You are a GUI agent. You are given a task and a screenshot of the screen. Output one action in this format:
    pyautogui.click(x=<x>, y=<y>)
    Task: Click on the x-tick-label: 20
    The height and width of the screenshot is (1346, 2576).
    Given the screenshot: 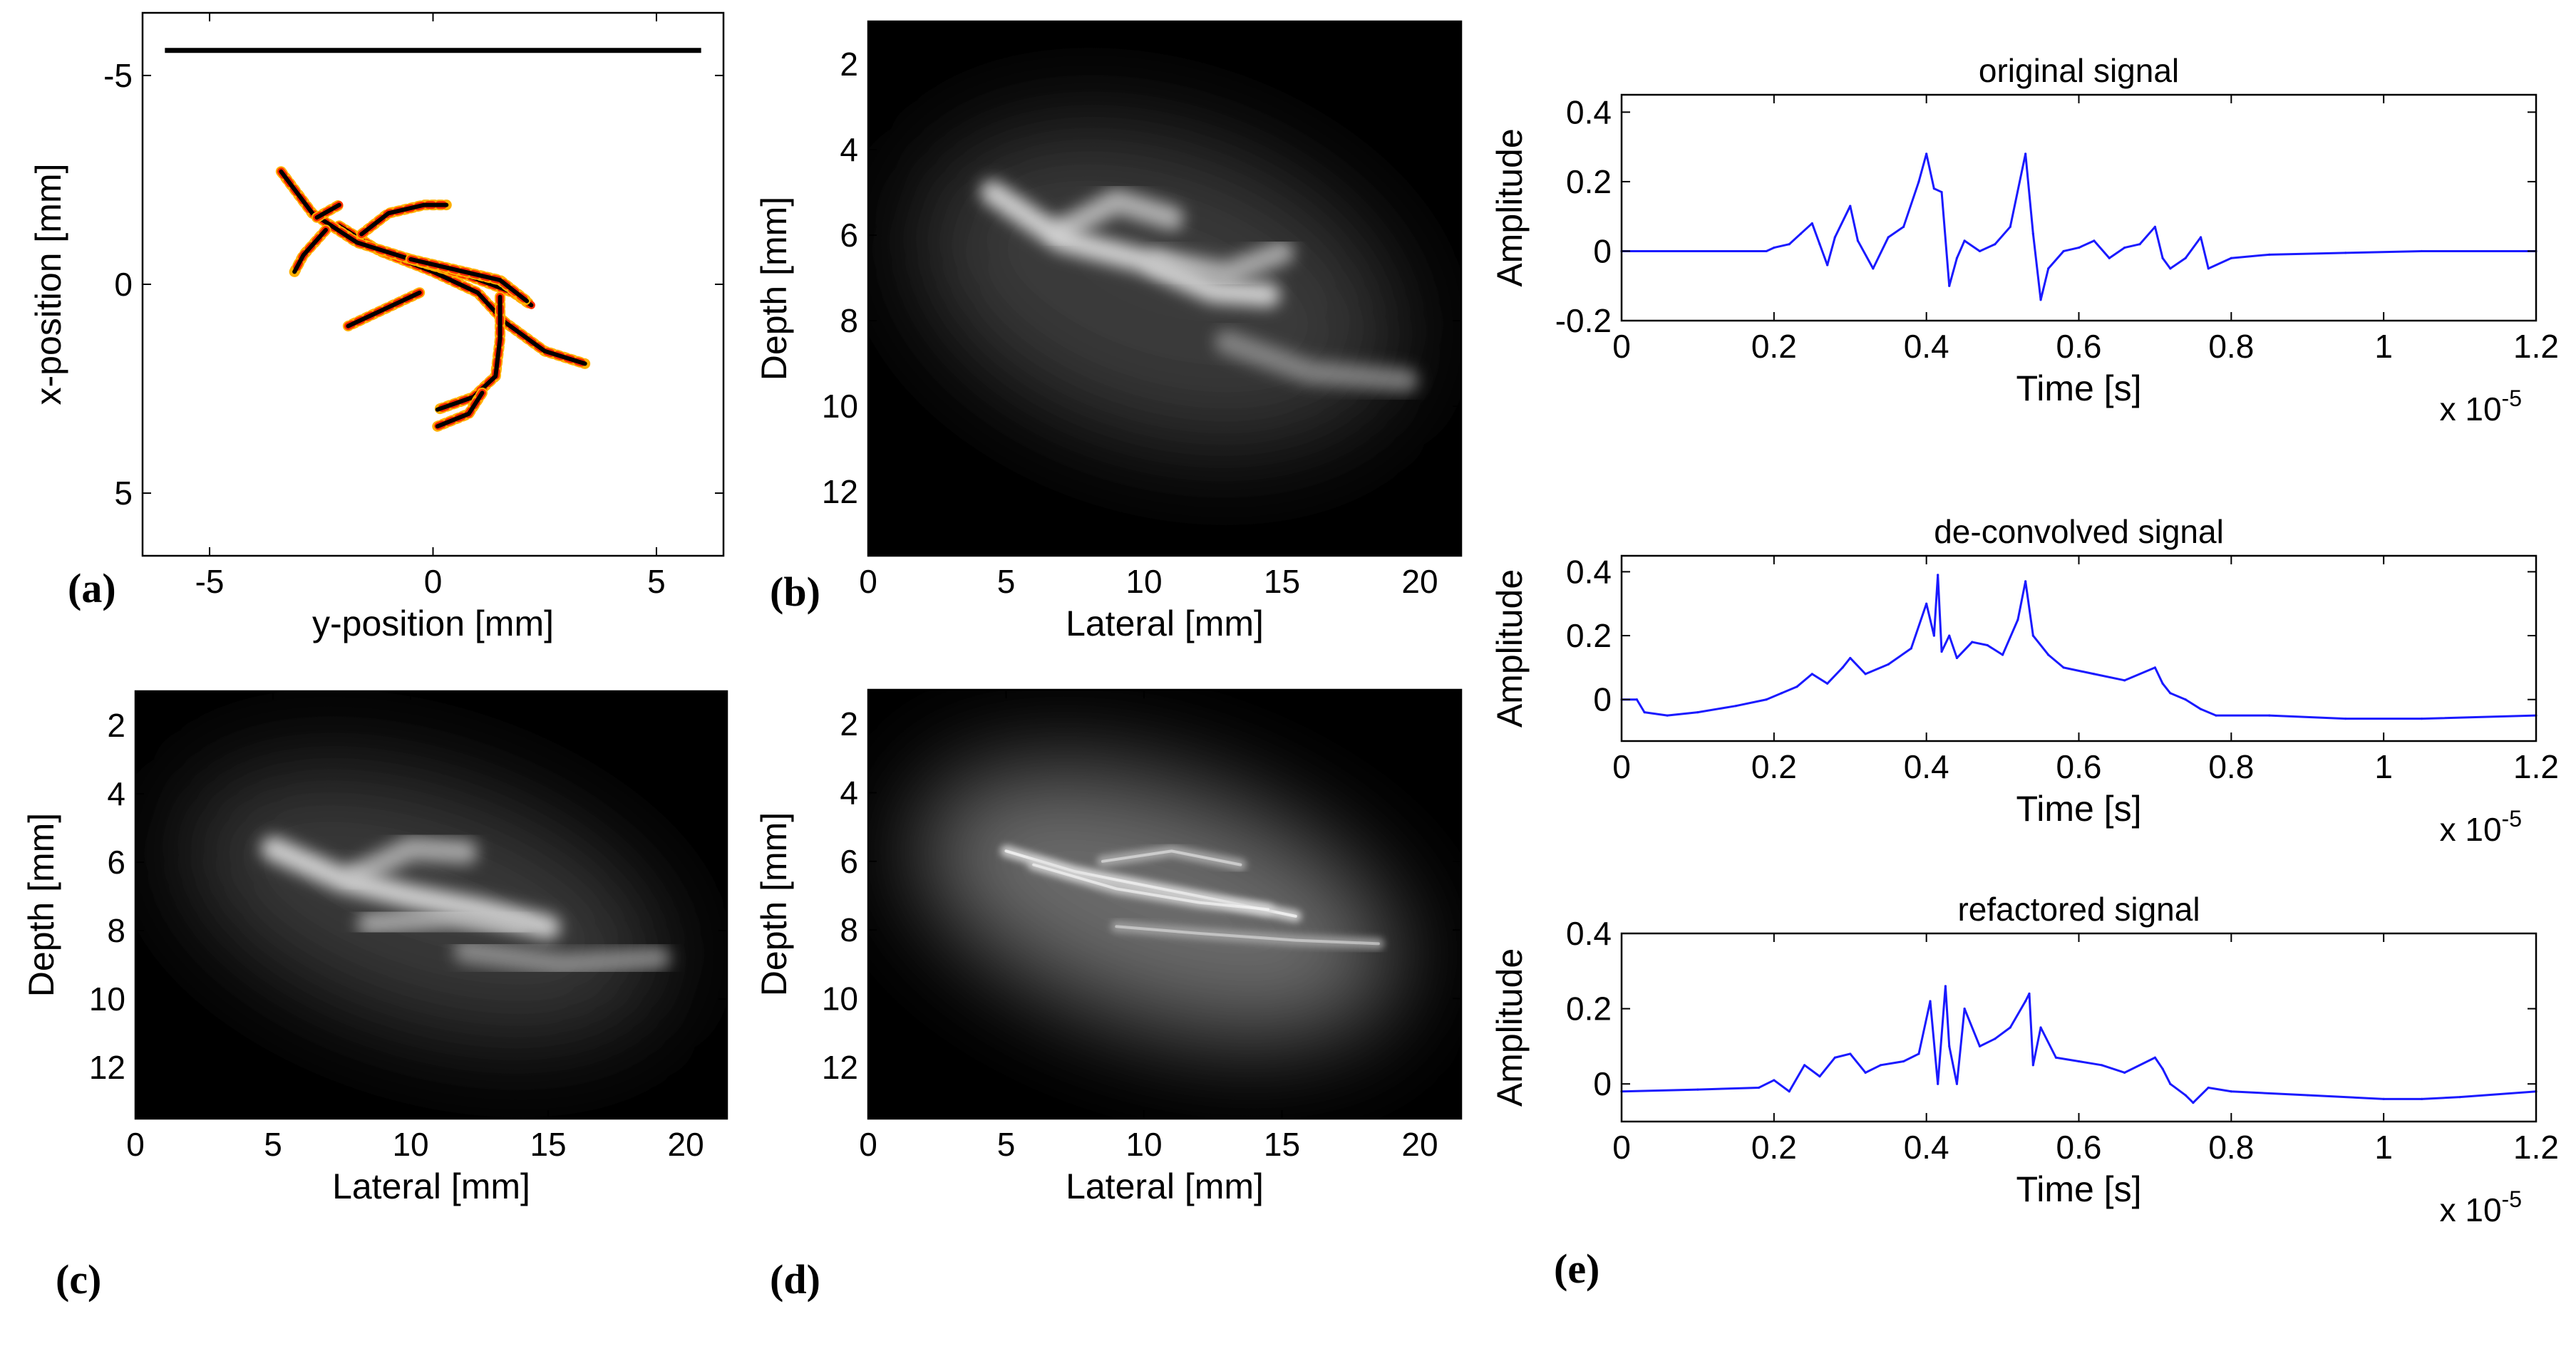 What is the action you would take?
    pyautogui.click(x=1419, y=1144)
    